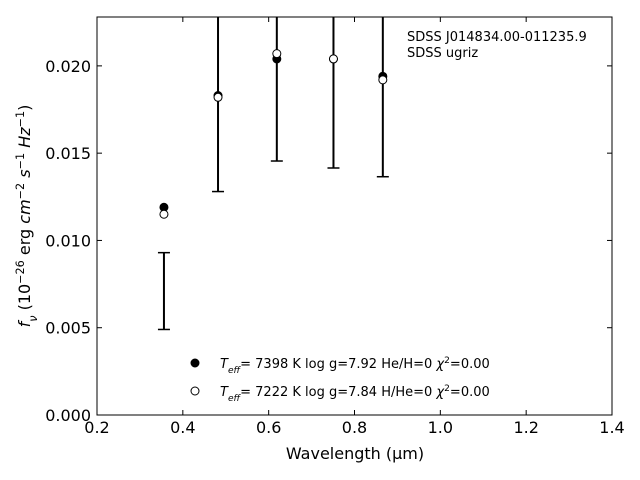 Image resolution: width=640 pixels, height=480 pixels. Describe the element at coordinates (24, 300) in the screenshot. I see `text-part: (10` at that location.